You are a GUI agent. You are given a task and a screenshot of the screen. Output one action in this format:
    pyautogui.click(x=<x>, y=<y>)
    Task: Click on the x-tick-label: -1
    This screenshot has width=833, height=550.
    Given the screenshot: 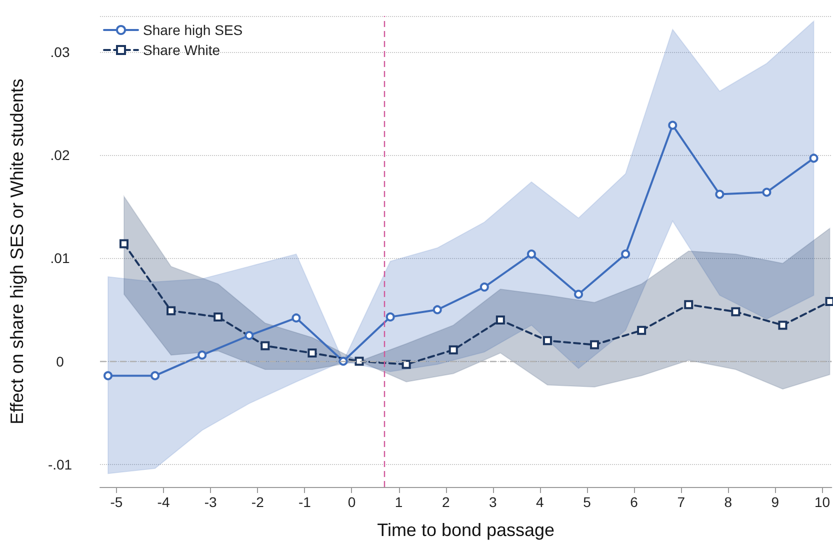 What is the action you would take?
    pyautogui.click(x=305, y=502)
    